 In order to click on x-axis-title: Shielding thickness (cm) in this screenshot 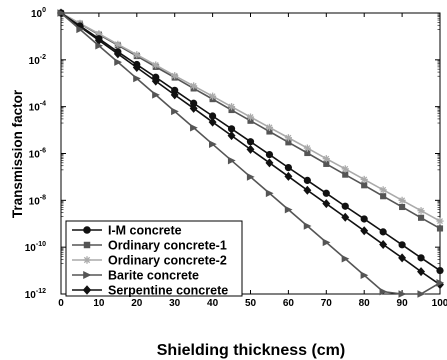, I will do `click(251, 350)`.